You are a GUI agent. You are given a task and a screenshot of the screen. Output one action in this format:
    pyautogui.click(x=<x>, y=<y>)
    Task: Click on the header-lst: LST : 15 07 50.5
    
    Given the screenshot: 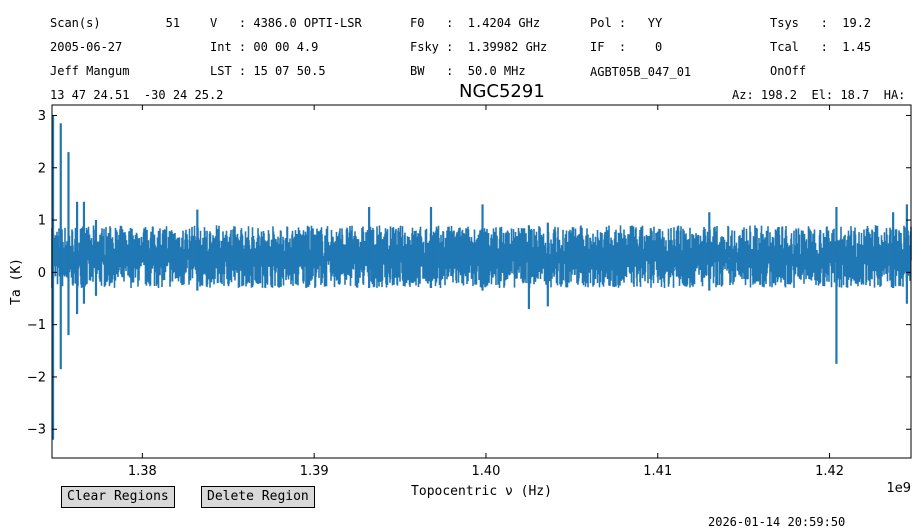 What is the action you would take?
    pyautogui.click(x=268, y=71)
    